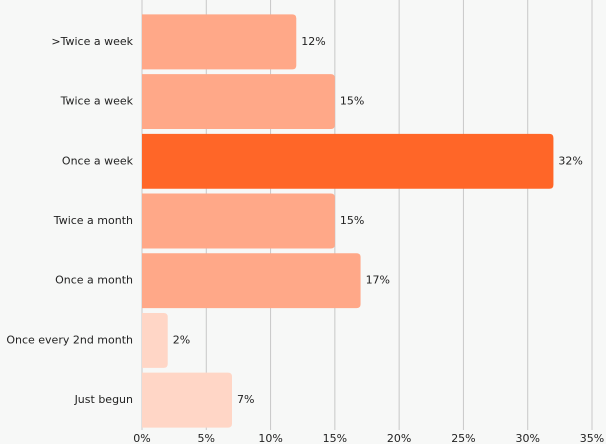 The image size is (606, 444). What do you see at coordinates (206, 438) in the screenshot?
I see `x-tick-label: 5%` at bounding box center [206, 438].